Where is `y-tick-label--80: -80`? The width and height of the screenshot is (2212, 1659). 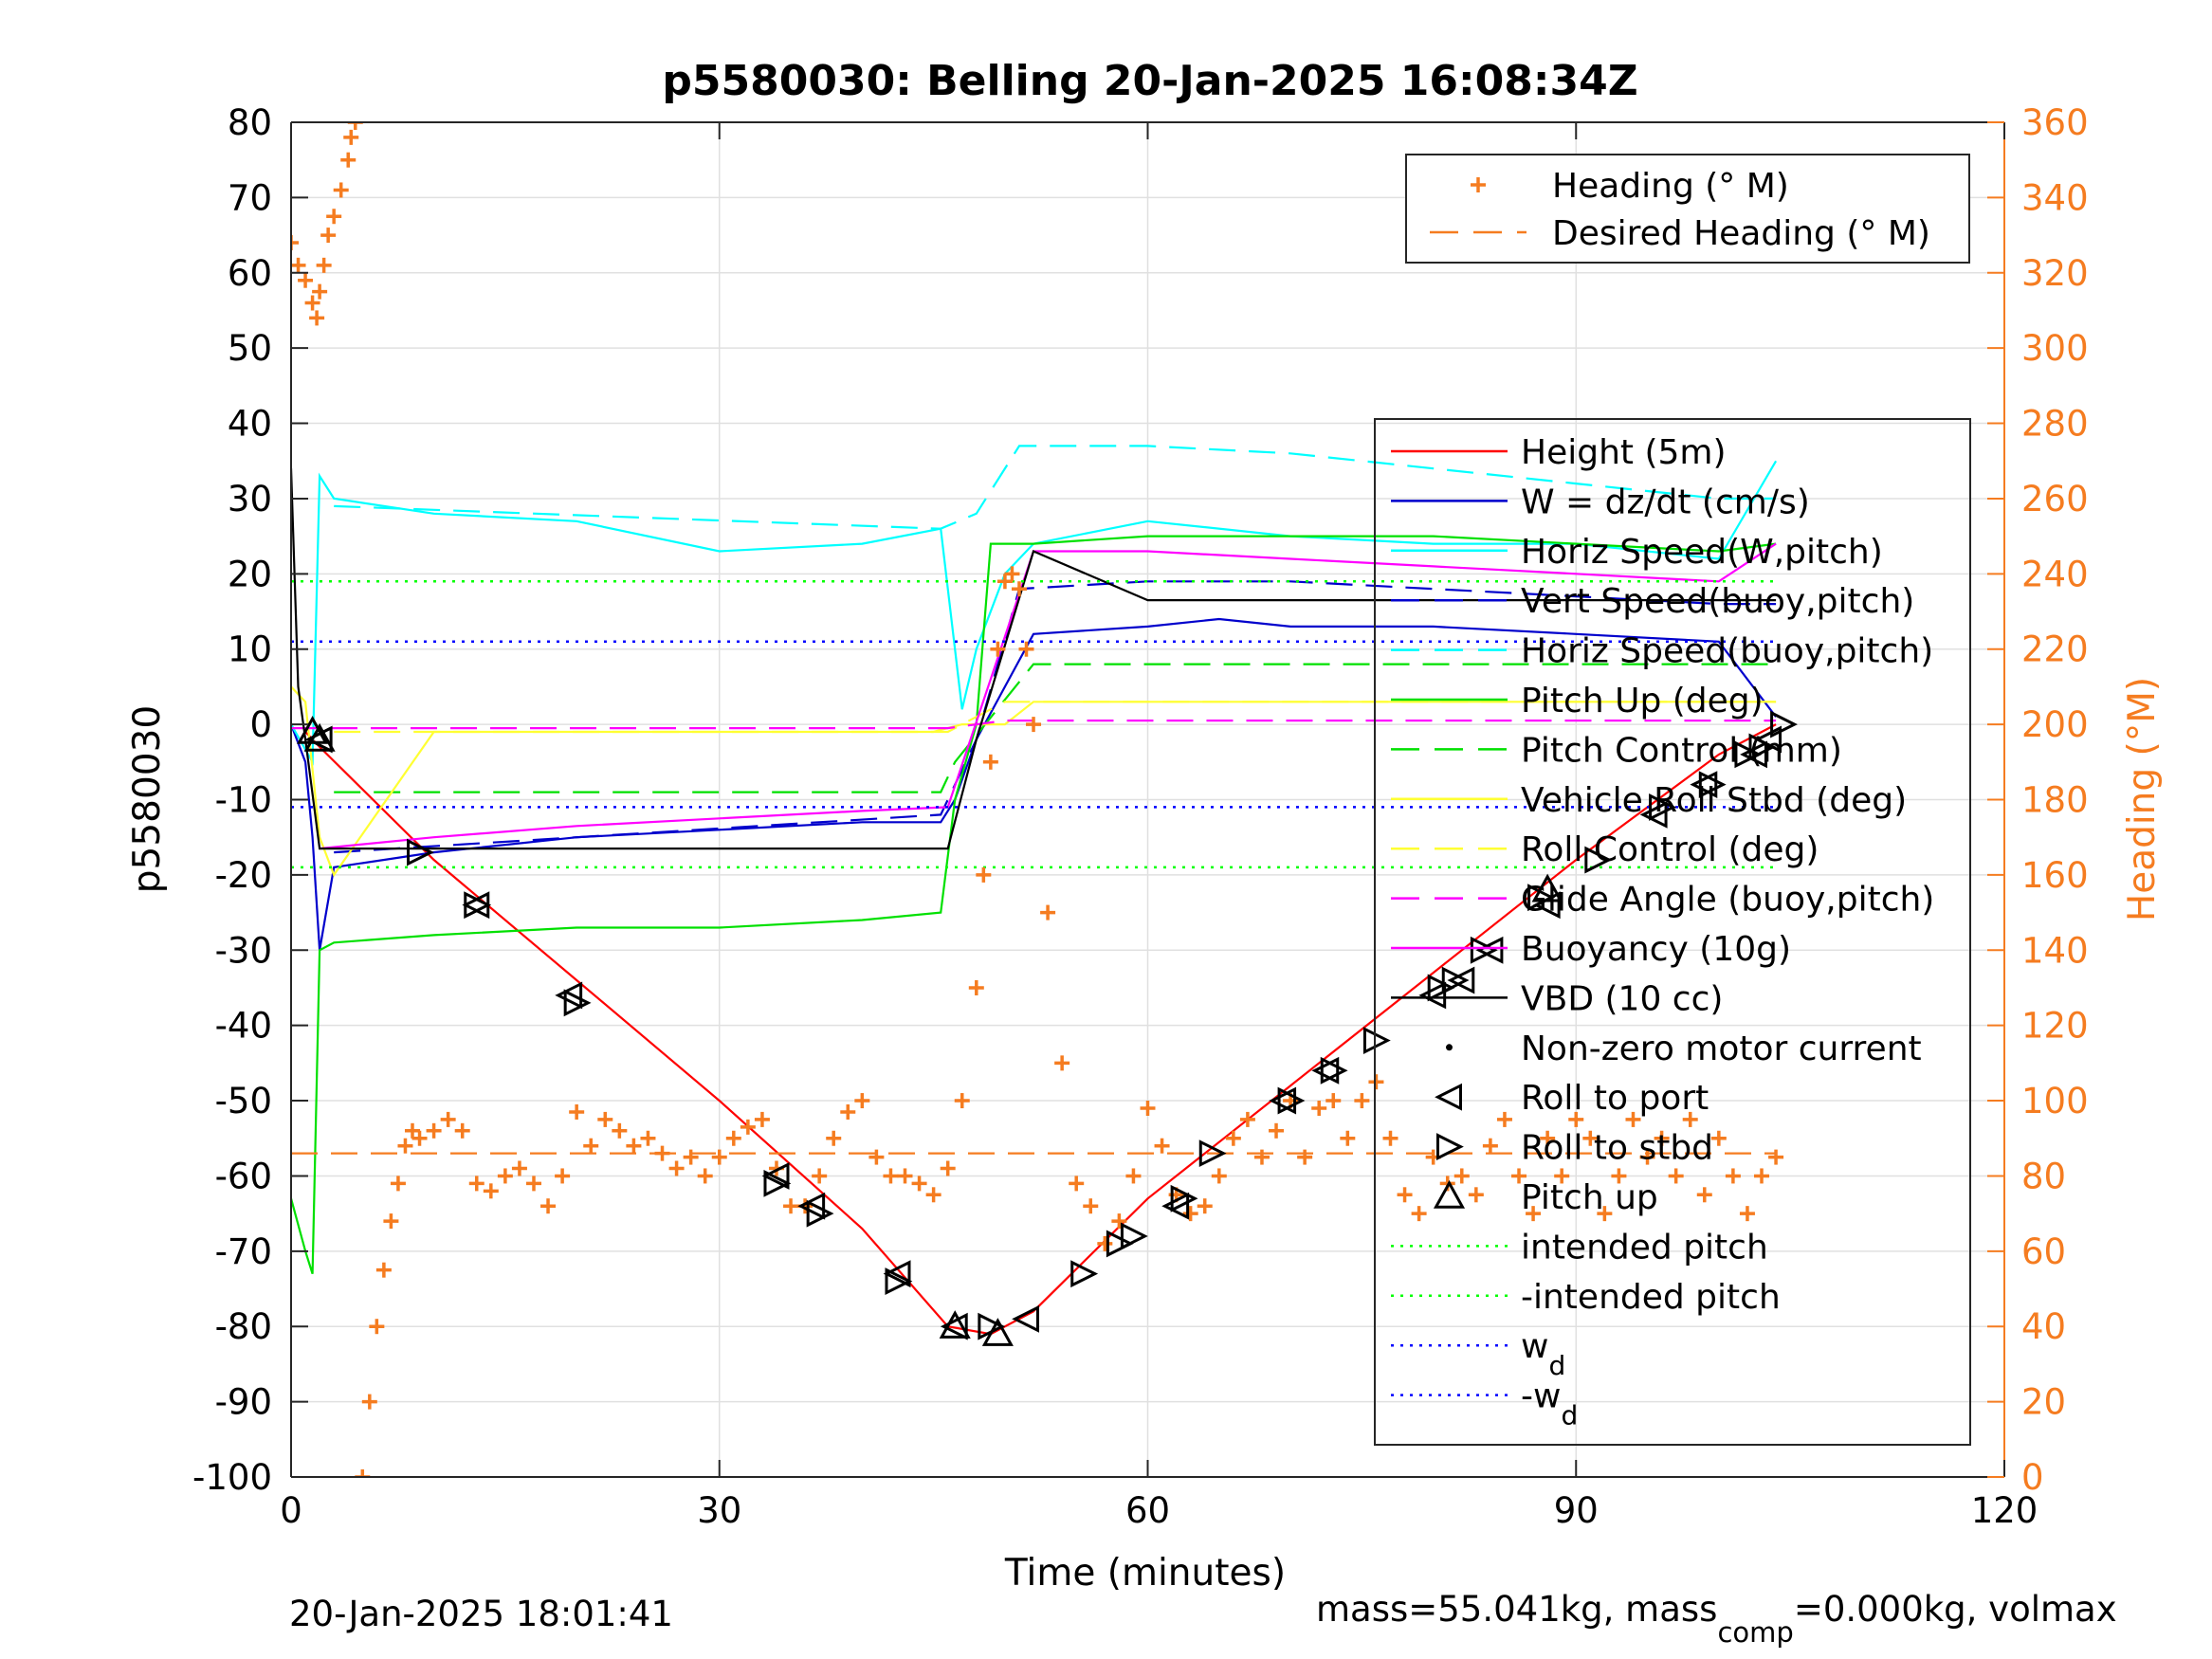 y-tick-label--80: -80 is located at coordinates (243, 1326).